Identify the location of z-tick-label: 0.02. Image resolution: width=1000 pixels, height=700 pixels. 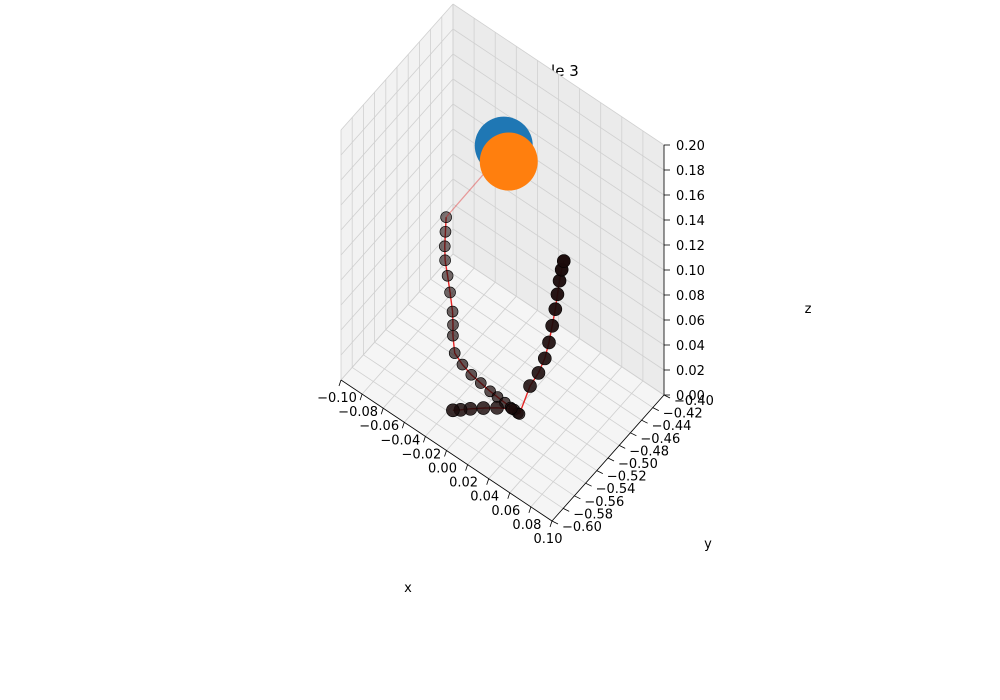
(690, 371).